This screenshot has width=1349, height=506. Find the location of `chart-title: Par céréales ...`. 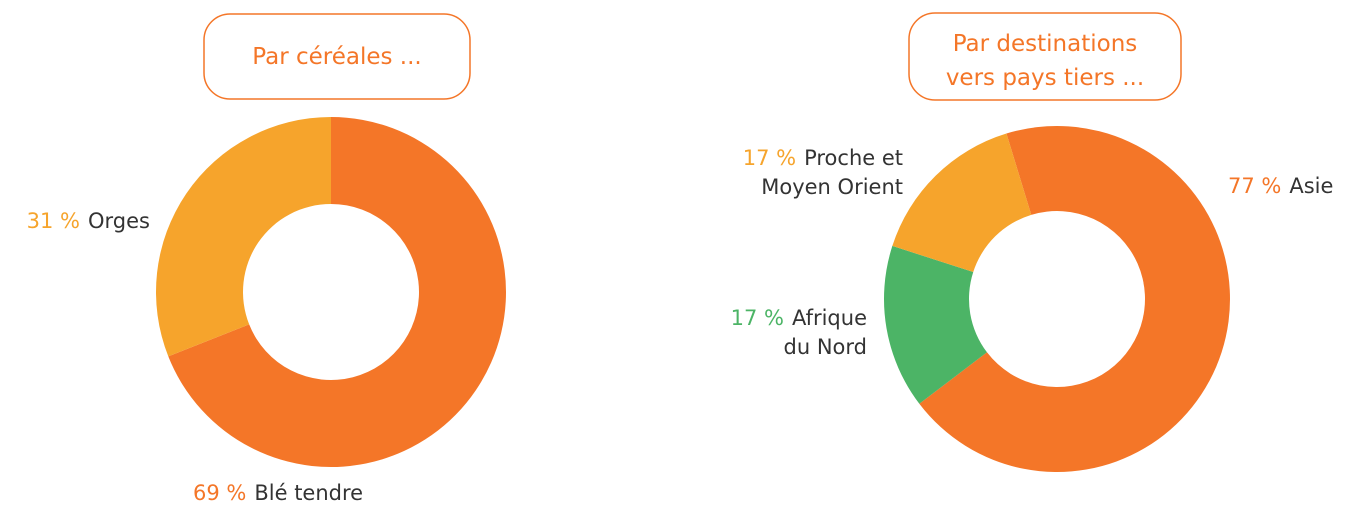

chart-title: Par céréales ... is located at coordinates (336, 57).